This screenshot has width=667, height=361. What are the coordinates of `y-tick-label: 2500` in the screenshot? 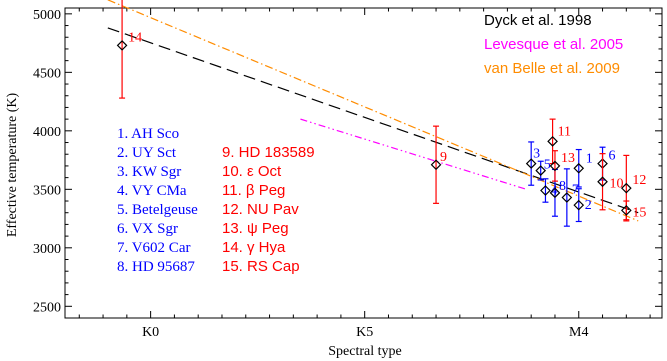 It's located at (47, 307).